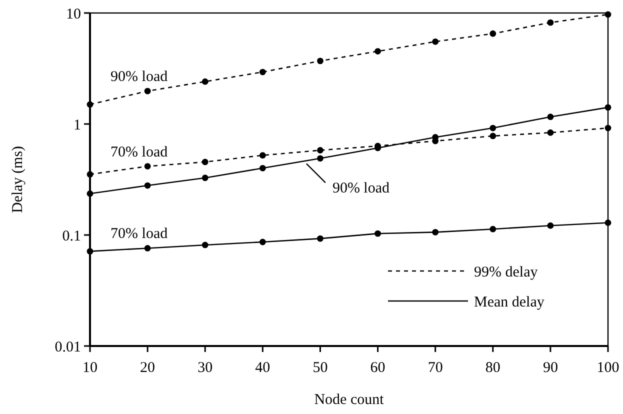 The height and width of the screenshot is (414, 623). What do you see at coordinates (73, 14) in the screenshot?
I see `y-tick-label: 10` at bounding box center [73, 14].